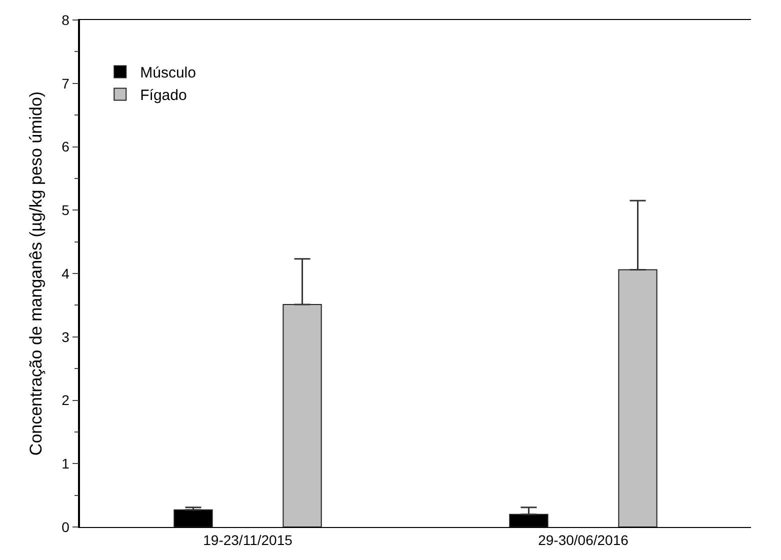 This screenshot has width=781, height=560. Describe the element at coordinates (66, 336) in the screenshot. I see `y-tick-label: 3` at that location.